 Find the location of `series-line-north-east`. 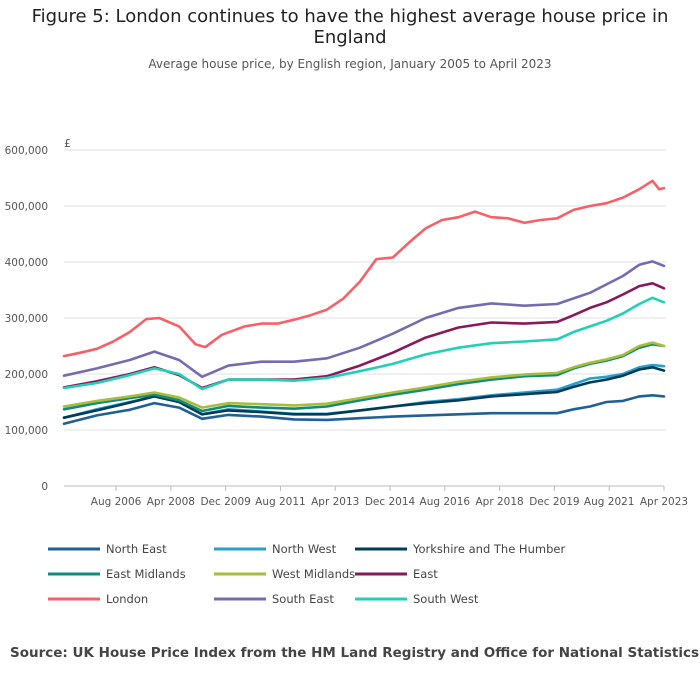

series-line-north-east is located at coordinates (364, 409).